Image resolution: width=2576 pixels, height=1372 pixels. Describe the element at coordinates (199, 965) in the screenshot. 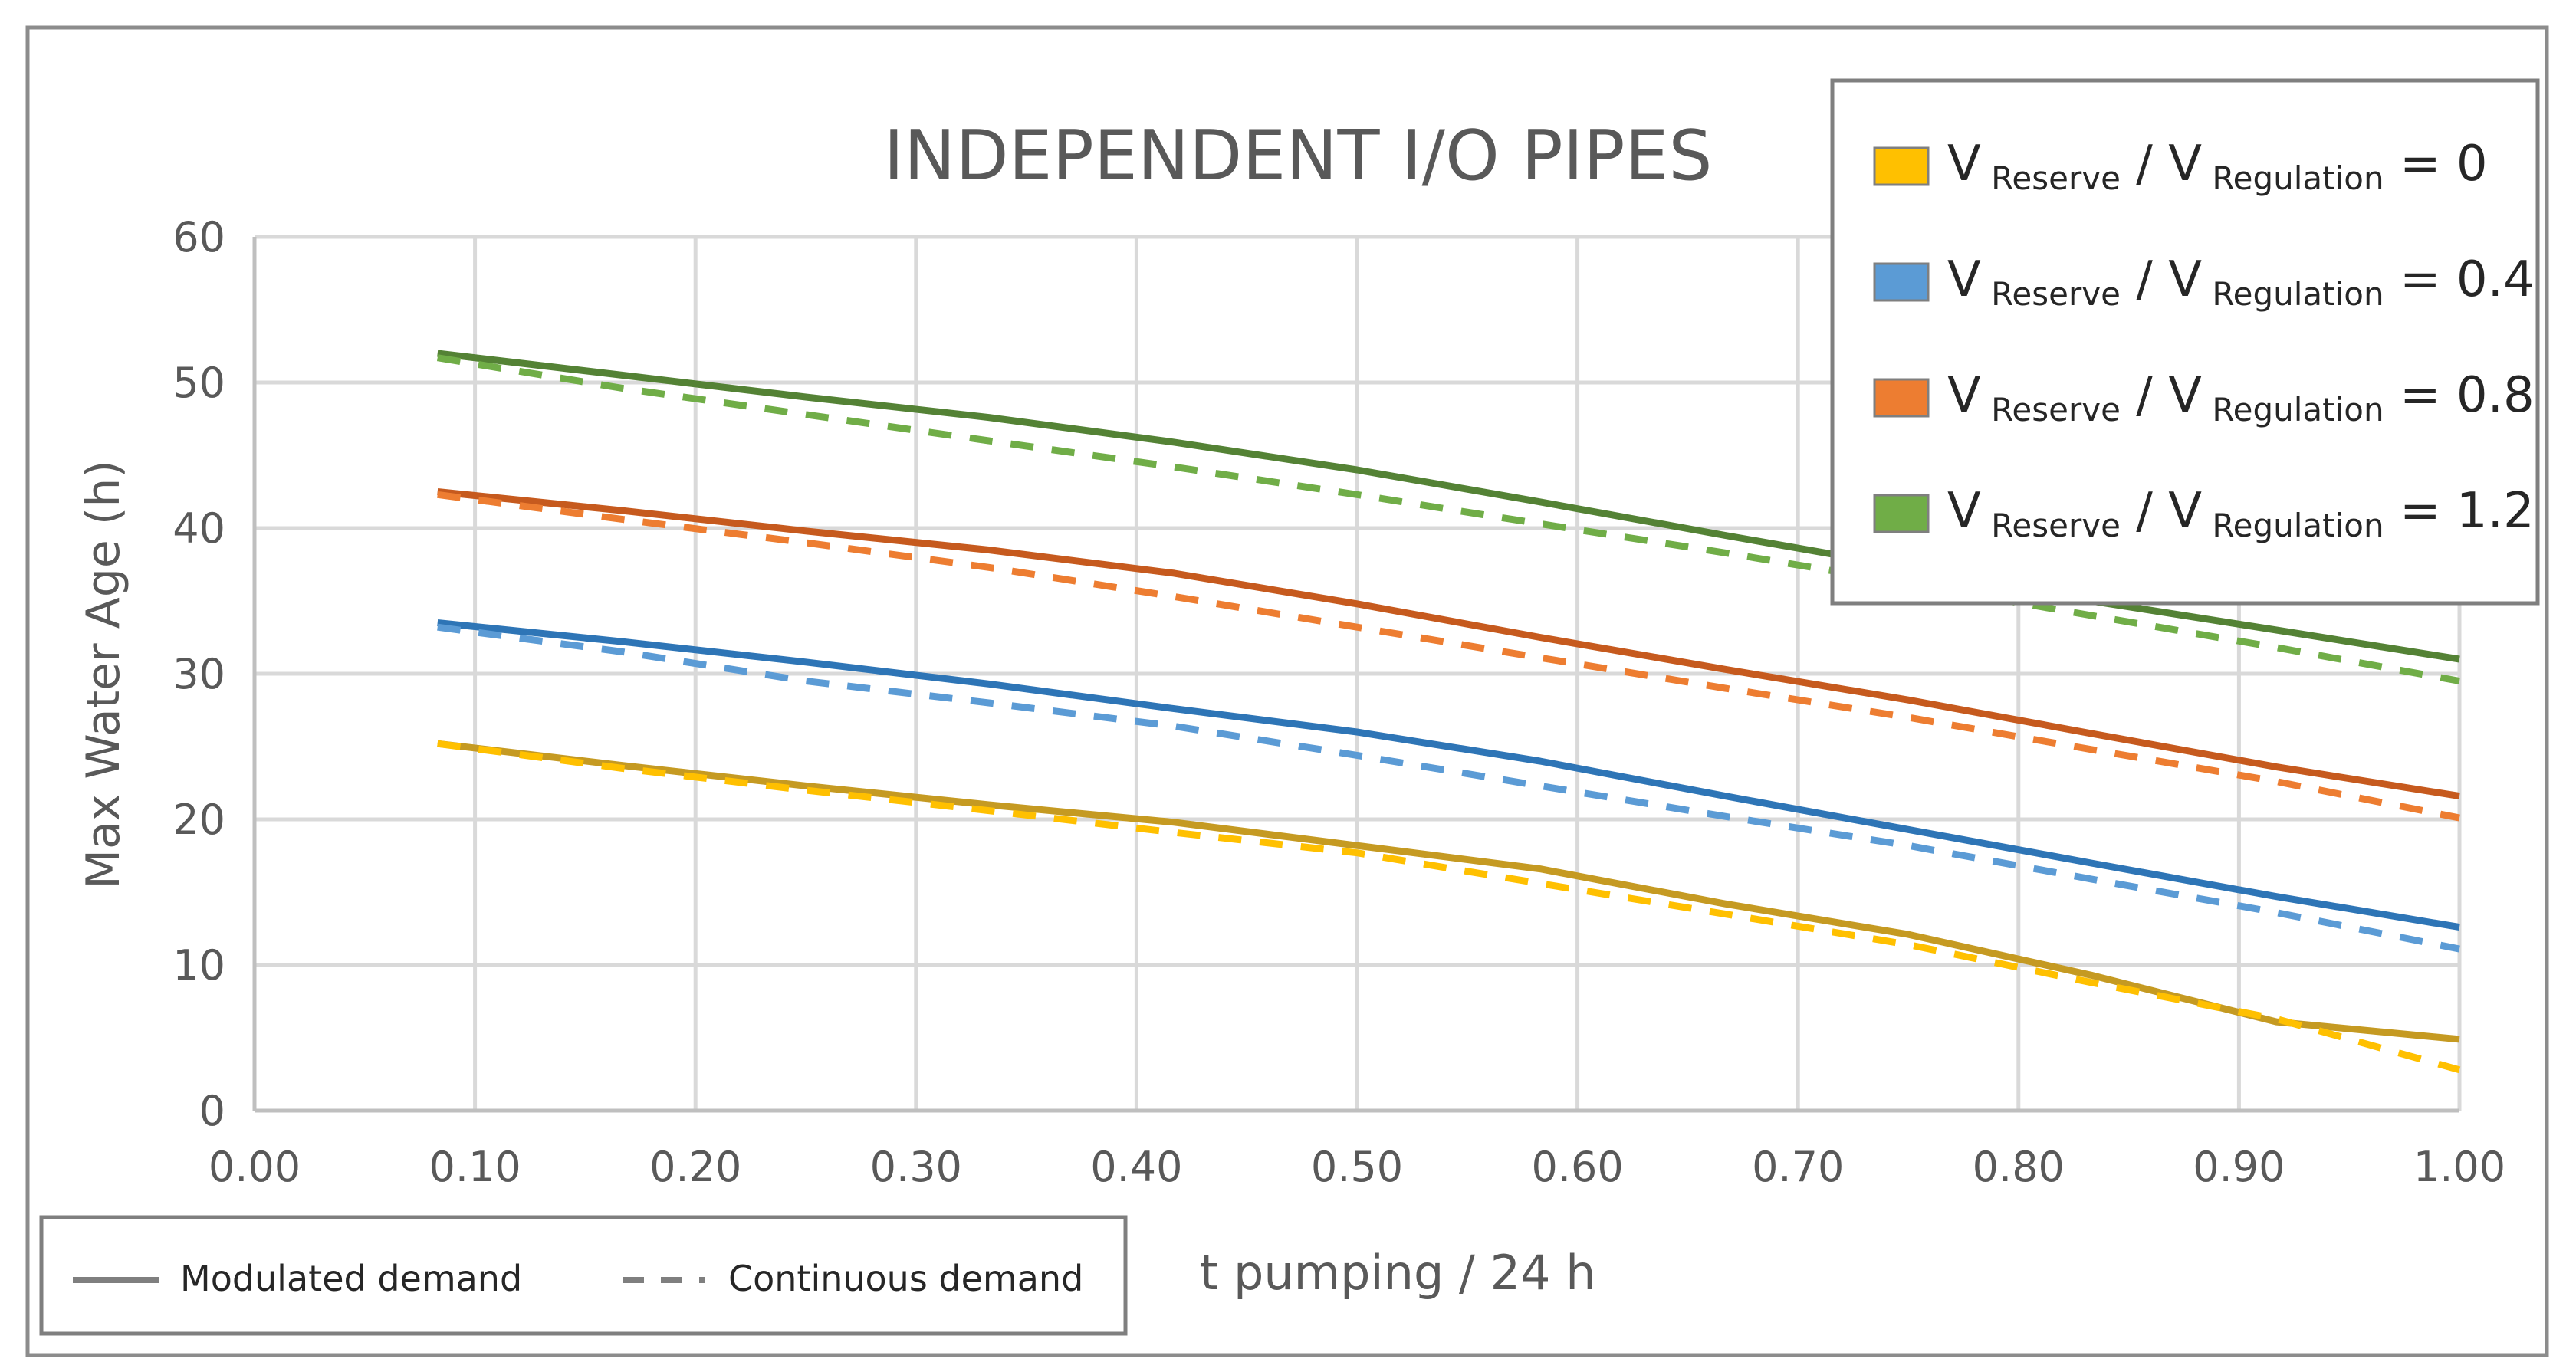

I see `y-tick-label: 10` at that location.